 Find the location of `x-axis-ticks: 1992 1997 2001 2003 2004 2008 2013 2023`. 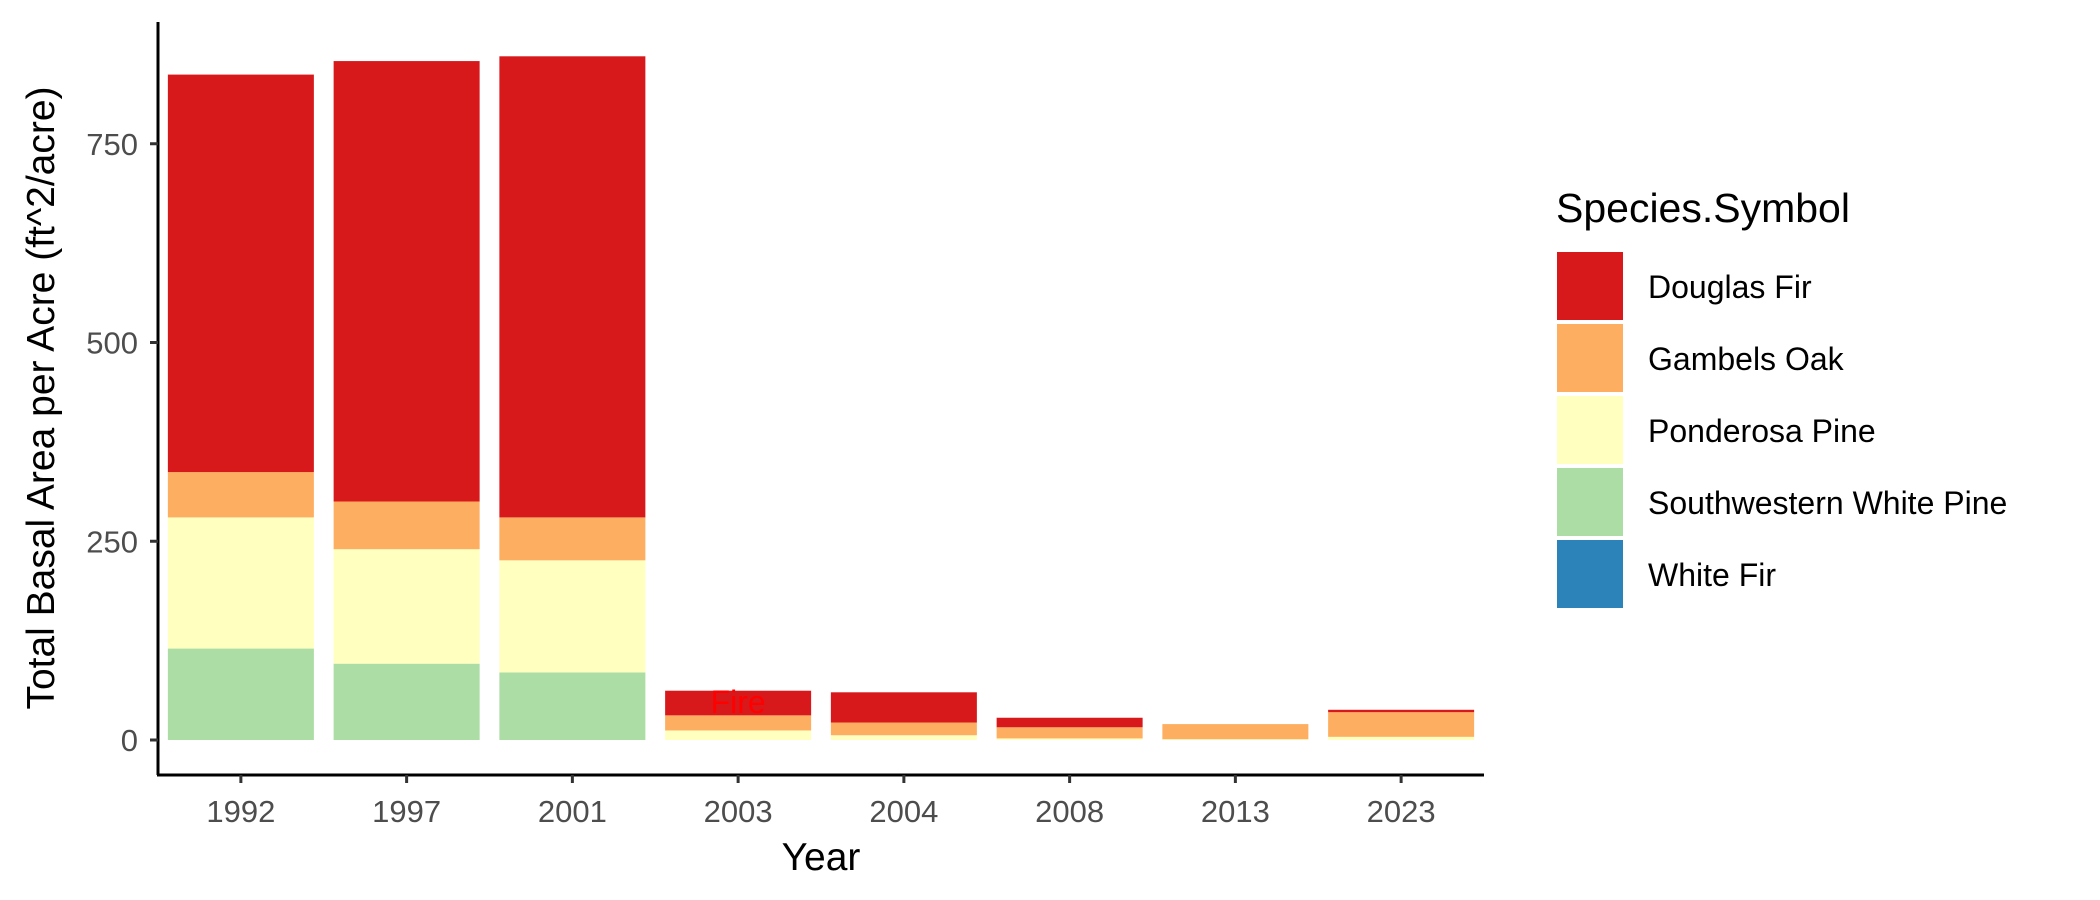

x-axis-ticks: 1992 1997 2001 2003 2004 2008 2013 2023 is located at coordinates (821, 802).